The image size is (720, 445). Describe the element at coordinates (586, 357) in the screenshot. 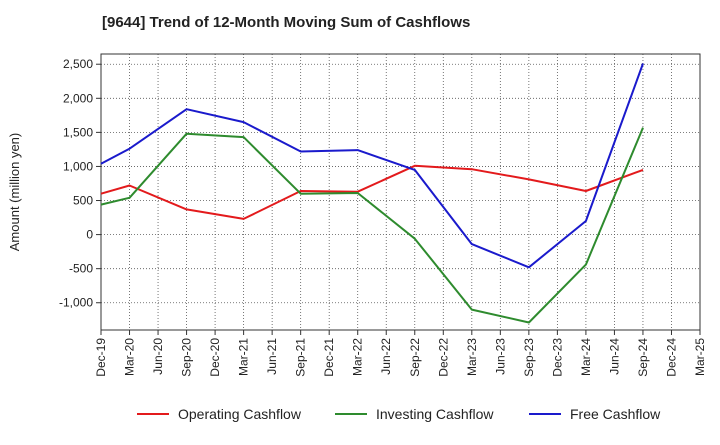

I see `x-tick-label: Mar-24` at that location.